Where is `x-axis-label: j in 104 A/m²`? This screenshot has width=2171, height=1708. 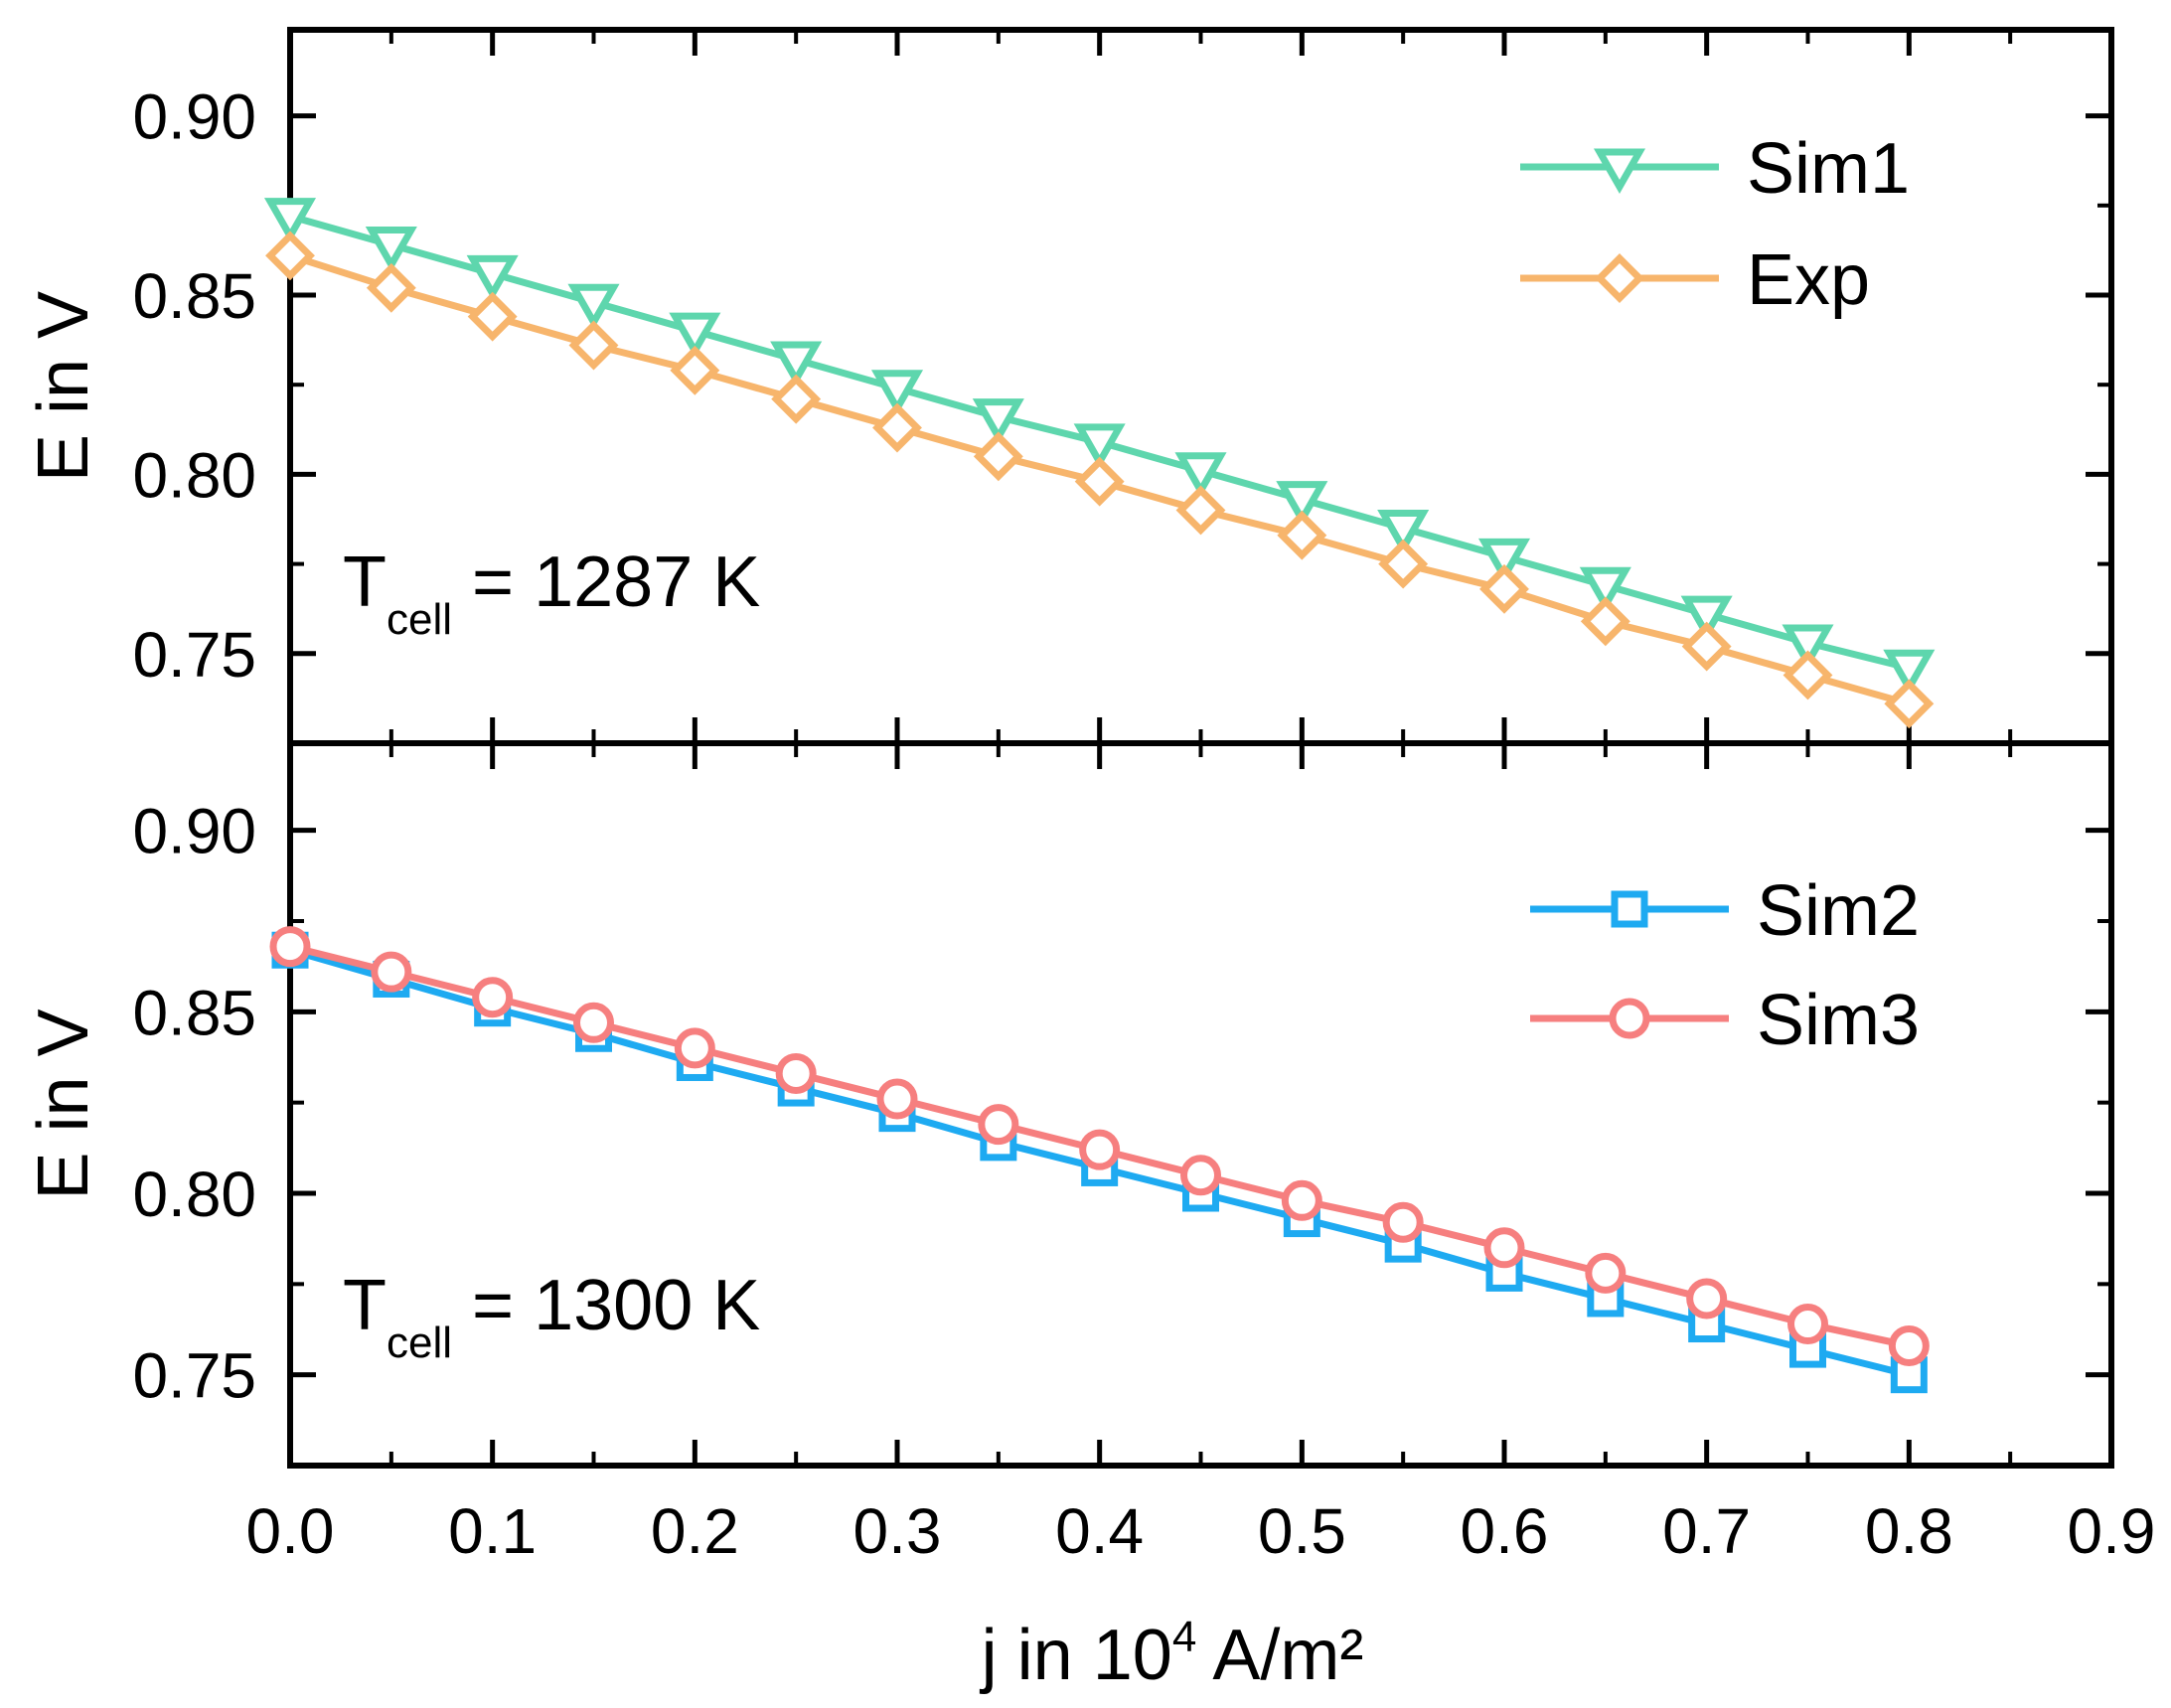
x-axis-label: j in 104 A/m² is located at coordinates (1172, 1654).